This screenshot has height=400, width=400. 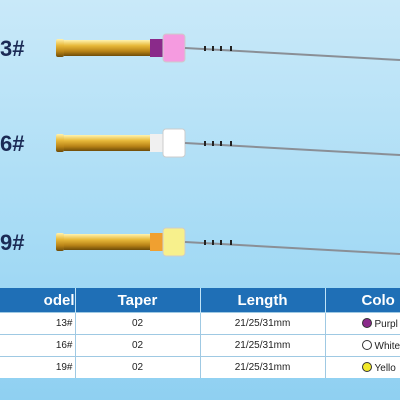 What do you see at coordinates (38, 345) in the screenshot?
I see `table-cell: 16#` at bounding box center [38, 345].